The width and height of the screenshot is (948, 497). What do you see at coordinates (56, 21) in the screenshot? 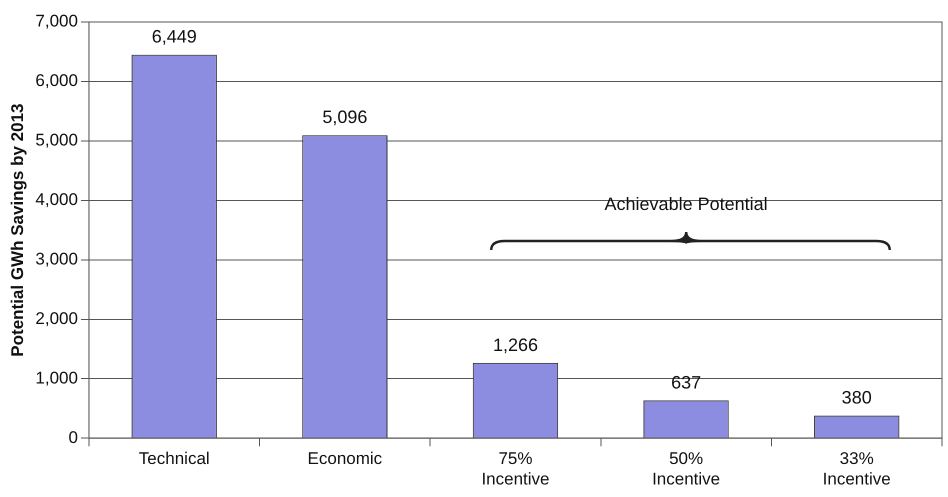
I see `y-tick-label: 7,000` at bounding box center [56, 21].